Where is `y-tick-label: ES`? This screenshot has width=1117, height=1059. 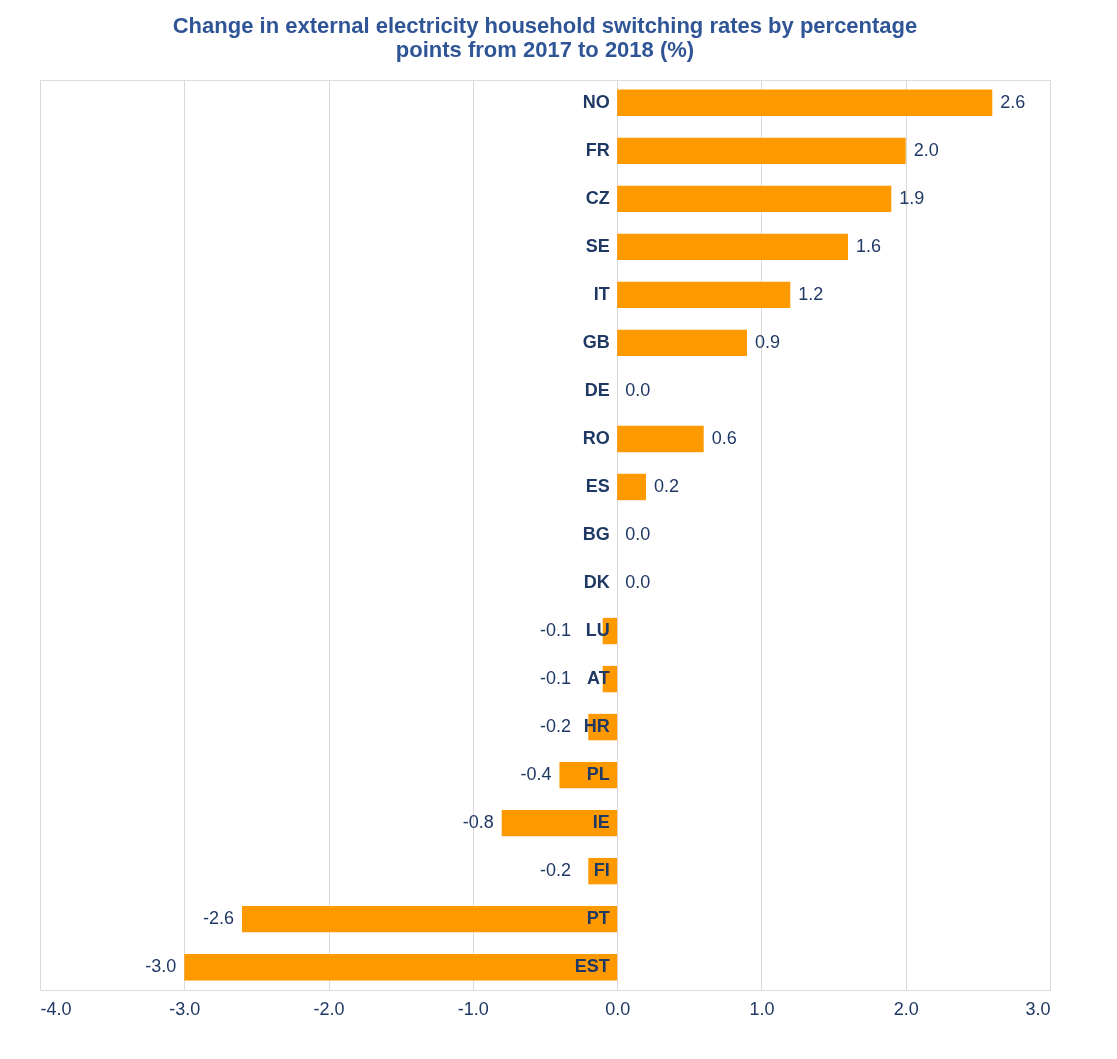
y-tick-label: ES is located at coordinates (597, 485).